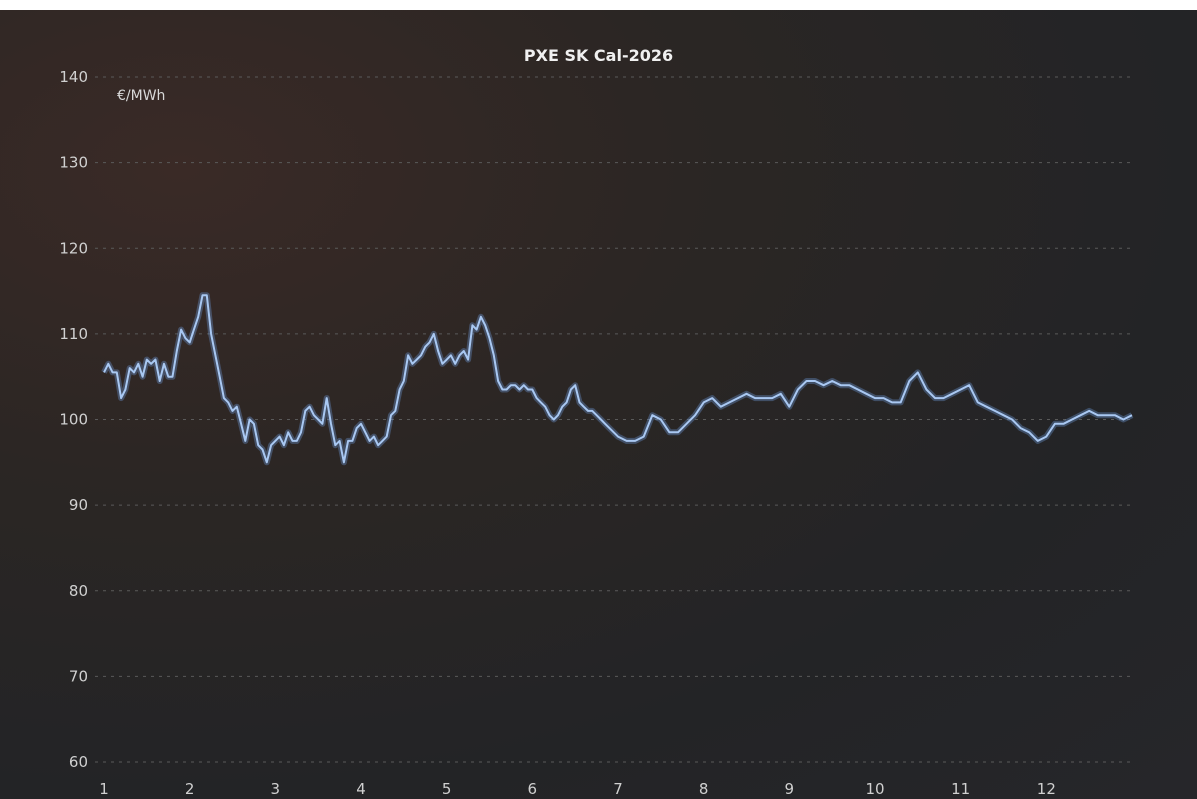 This screenshot has height=799, width=1197. What do you see at coordinates (790, 789) in the screenshot?
I see `x-tick-label: 9` at bounding box center [790, 789].